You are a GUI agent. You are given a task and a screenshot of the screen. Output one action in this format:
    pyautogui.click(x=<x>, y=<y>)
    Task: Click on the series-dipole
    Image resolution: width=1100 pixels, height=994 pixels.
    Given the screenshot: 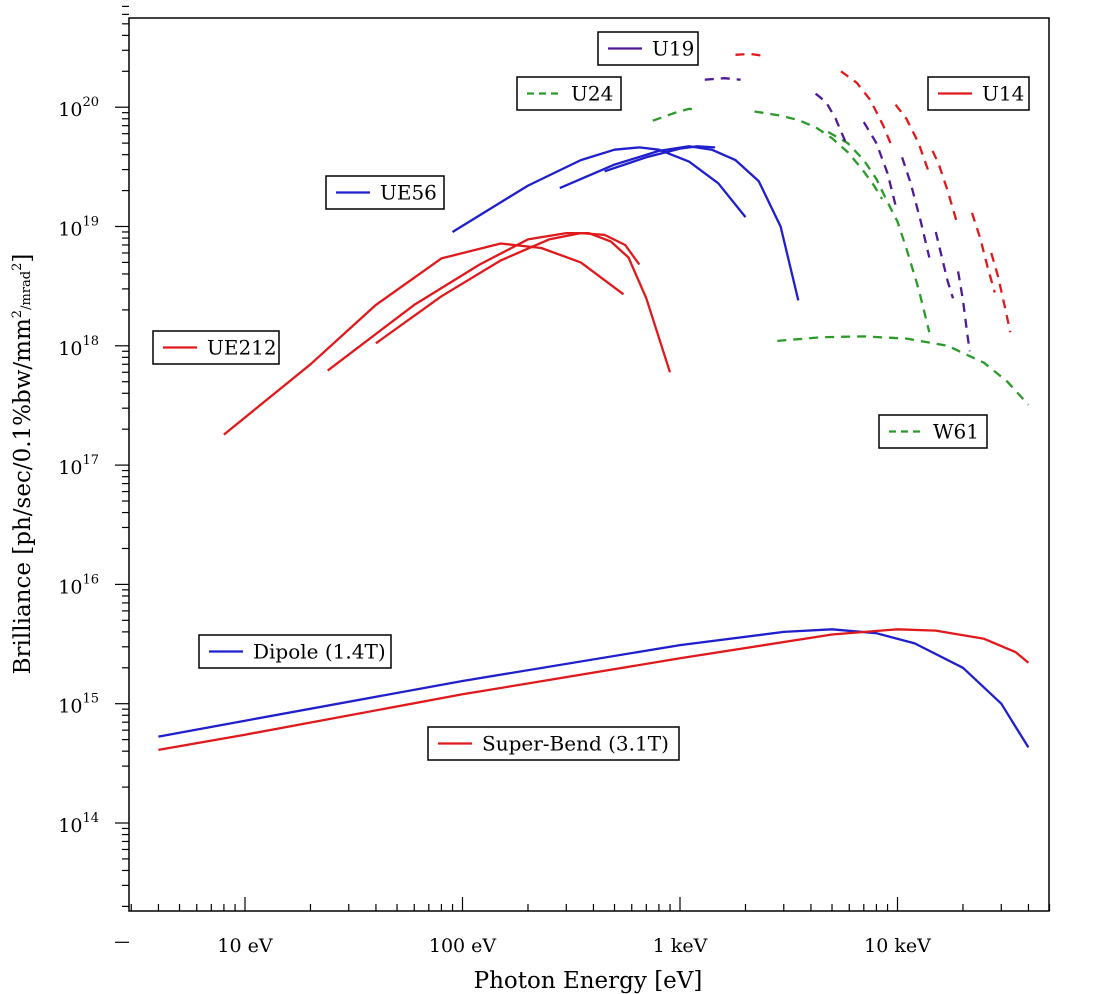 What is the action you would take?
    pyautogui.click(x=594, y=688)
    